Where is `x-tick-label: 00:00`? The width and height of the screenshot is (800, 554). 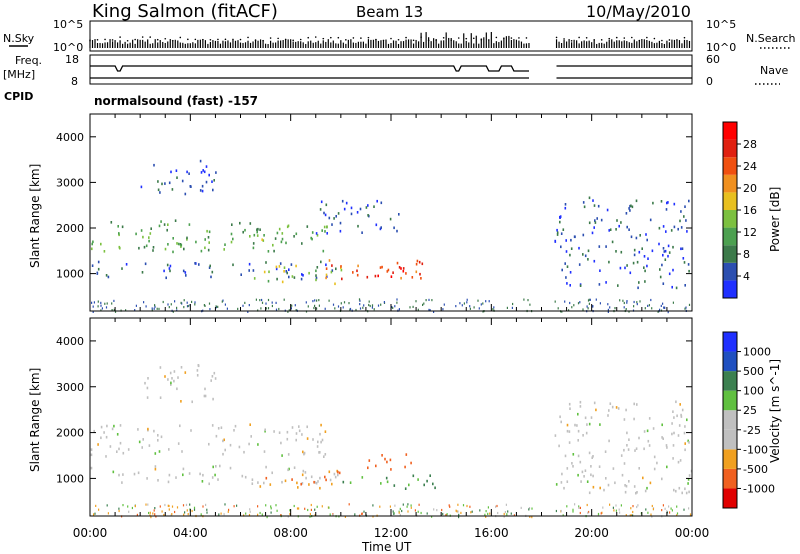 x-tick-label: 00:00 is located at coordinates (90, 533).